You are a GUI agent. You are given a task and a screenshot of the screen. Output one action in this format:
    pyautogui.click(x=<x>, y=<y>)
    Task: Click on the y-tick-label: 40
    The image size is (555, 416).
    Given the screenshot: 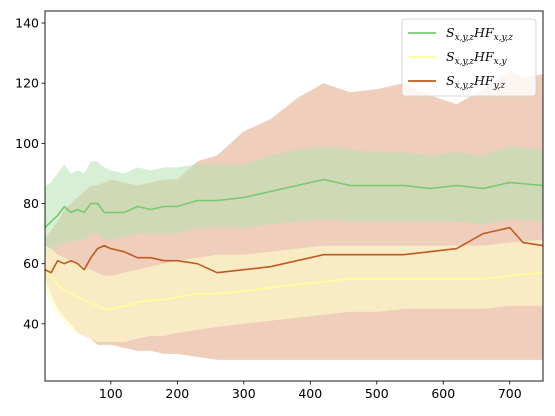 What is the action you would take?
    pyautogui.click(x=31, y=323)
    